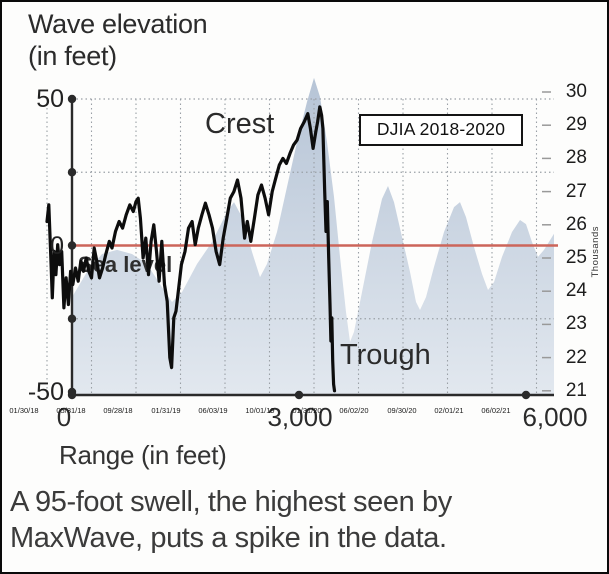 The image size is (609, 574). I want to click on date-tick-label: 09/28/18, so click(118, 410).